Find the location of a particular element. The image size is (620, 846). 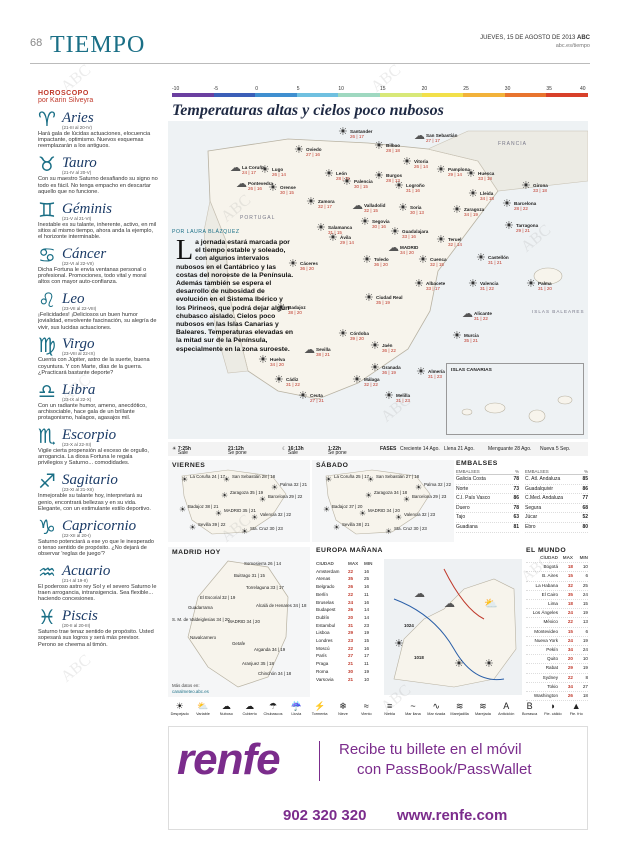

forecast-city: Sta. Cruz 30 | 23 is located at coordinates (410, 528).